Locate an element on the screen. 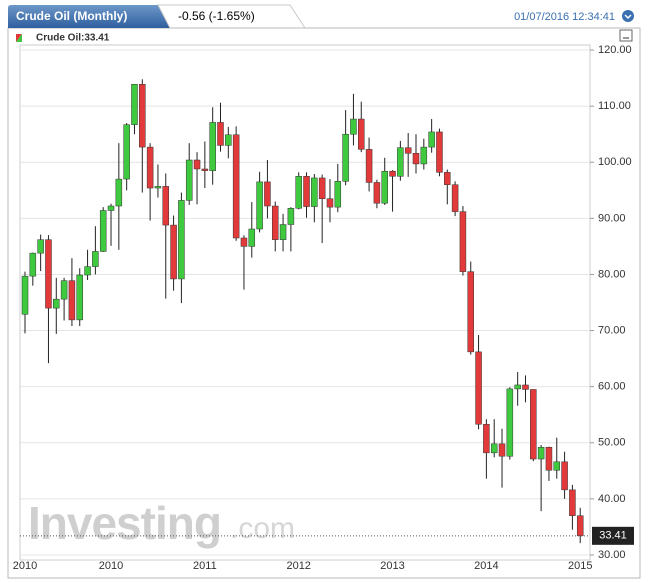 The width and height of the screenshot is (649, 583). settings-icon is located at coordinates (628, 17).